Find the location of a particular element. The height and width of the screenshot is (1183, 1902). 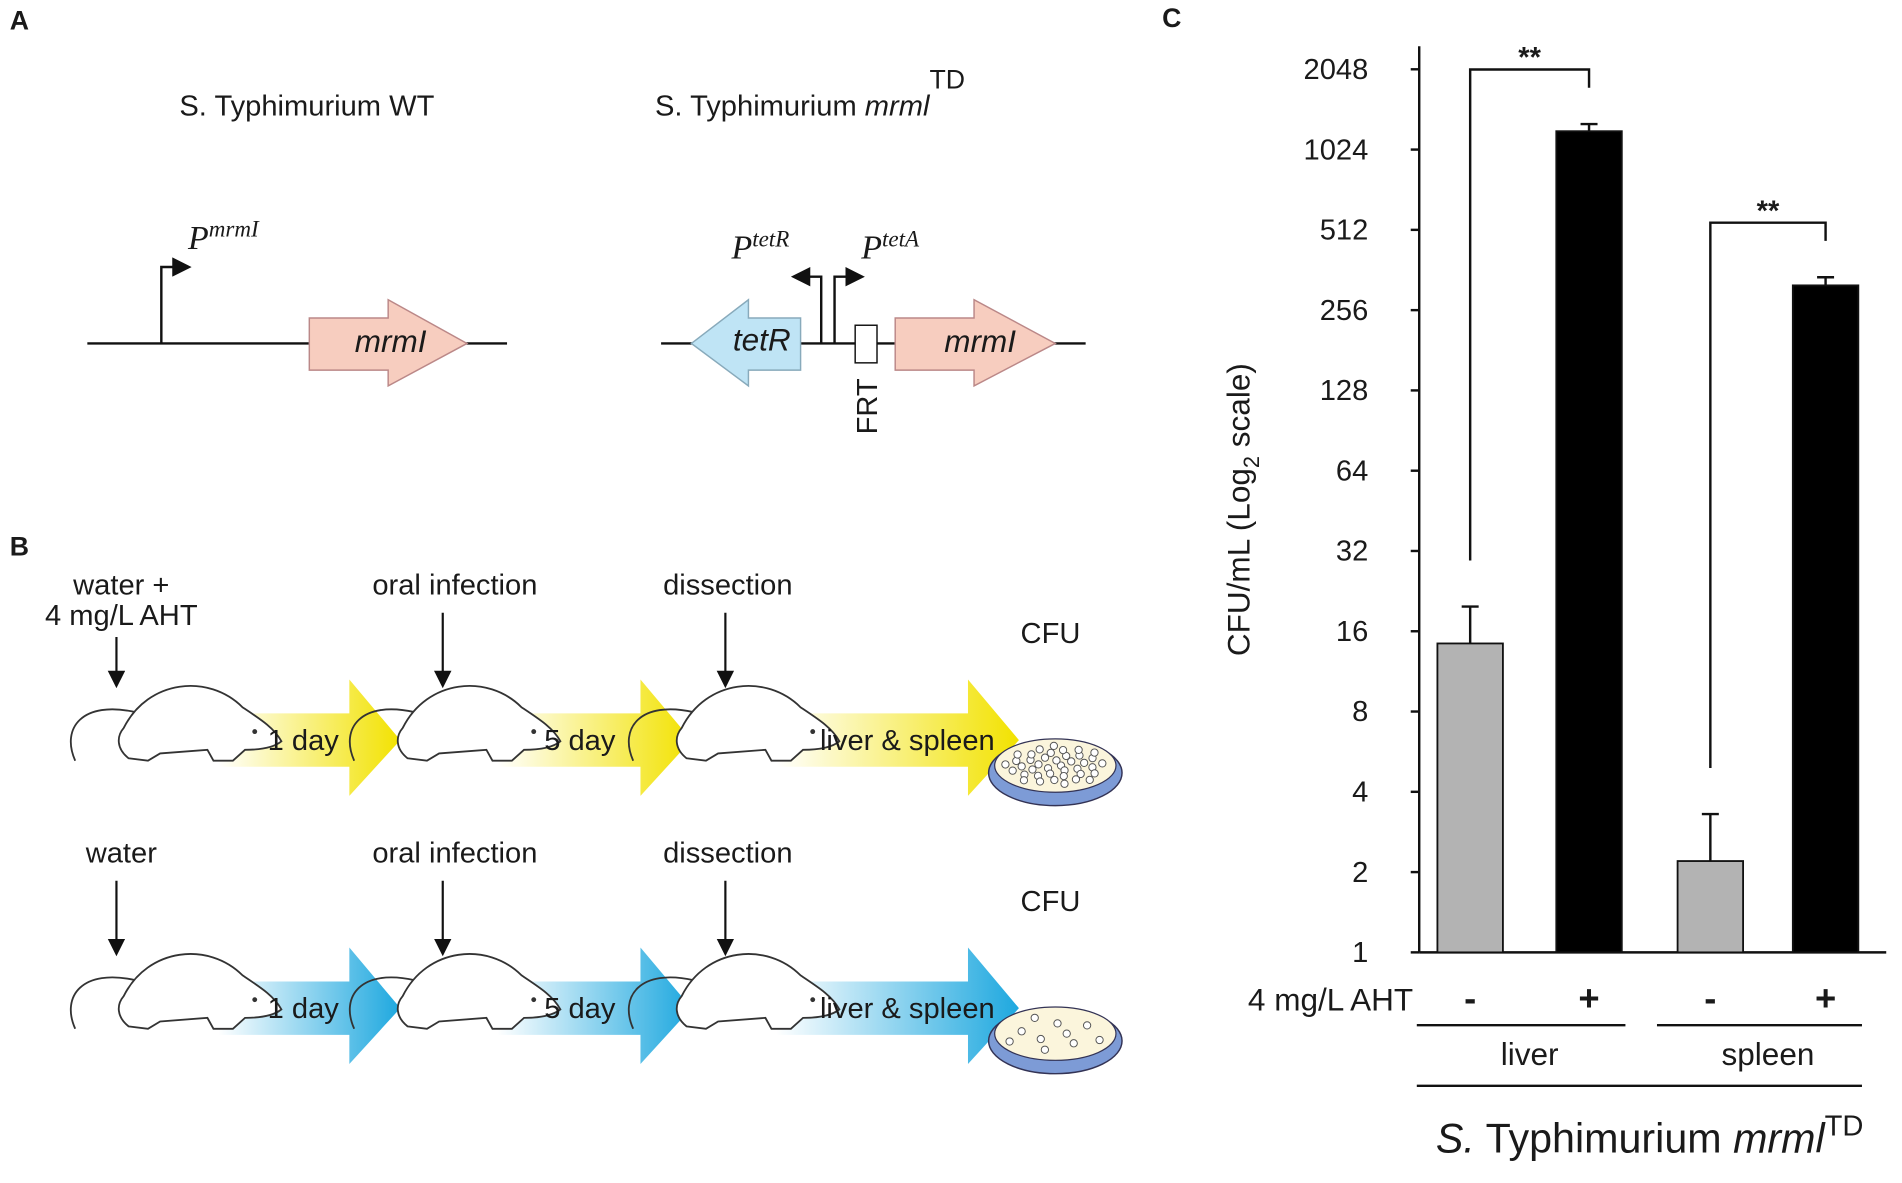

x-tick-label: + is located at coordinates (1588, 998).